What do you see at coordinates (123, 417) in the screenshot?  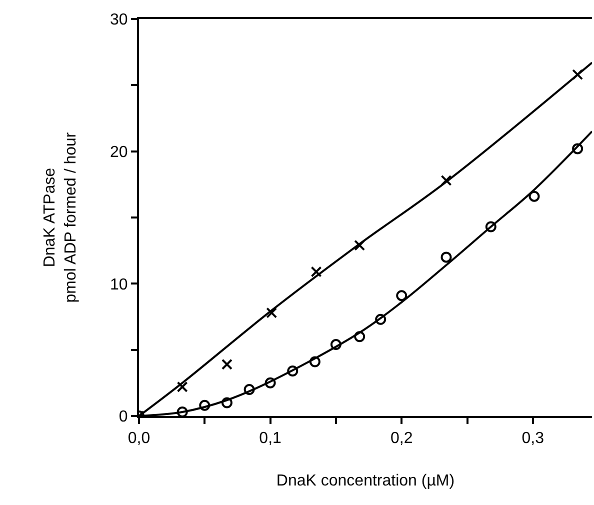 I see `y-tick-label: 0` at bounding box center [123, 417].